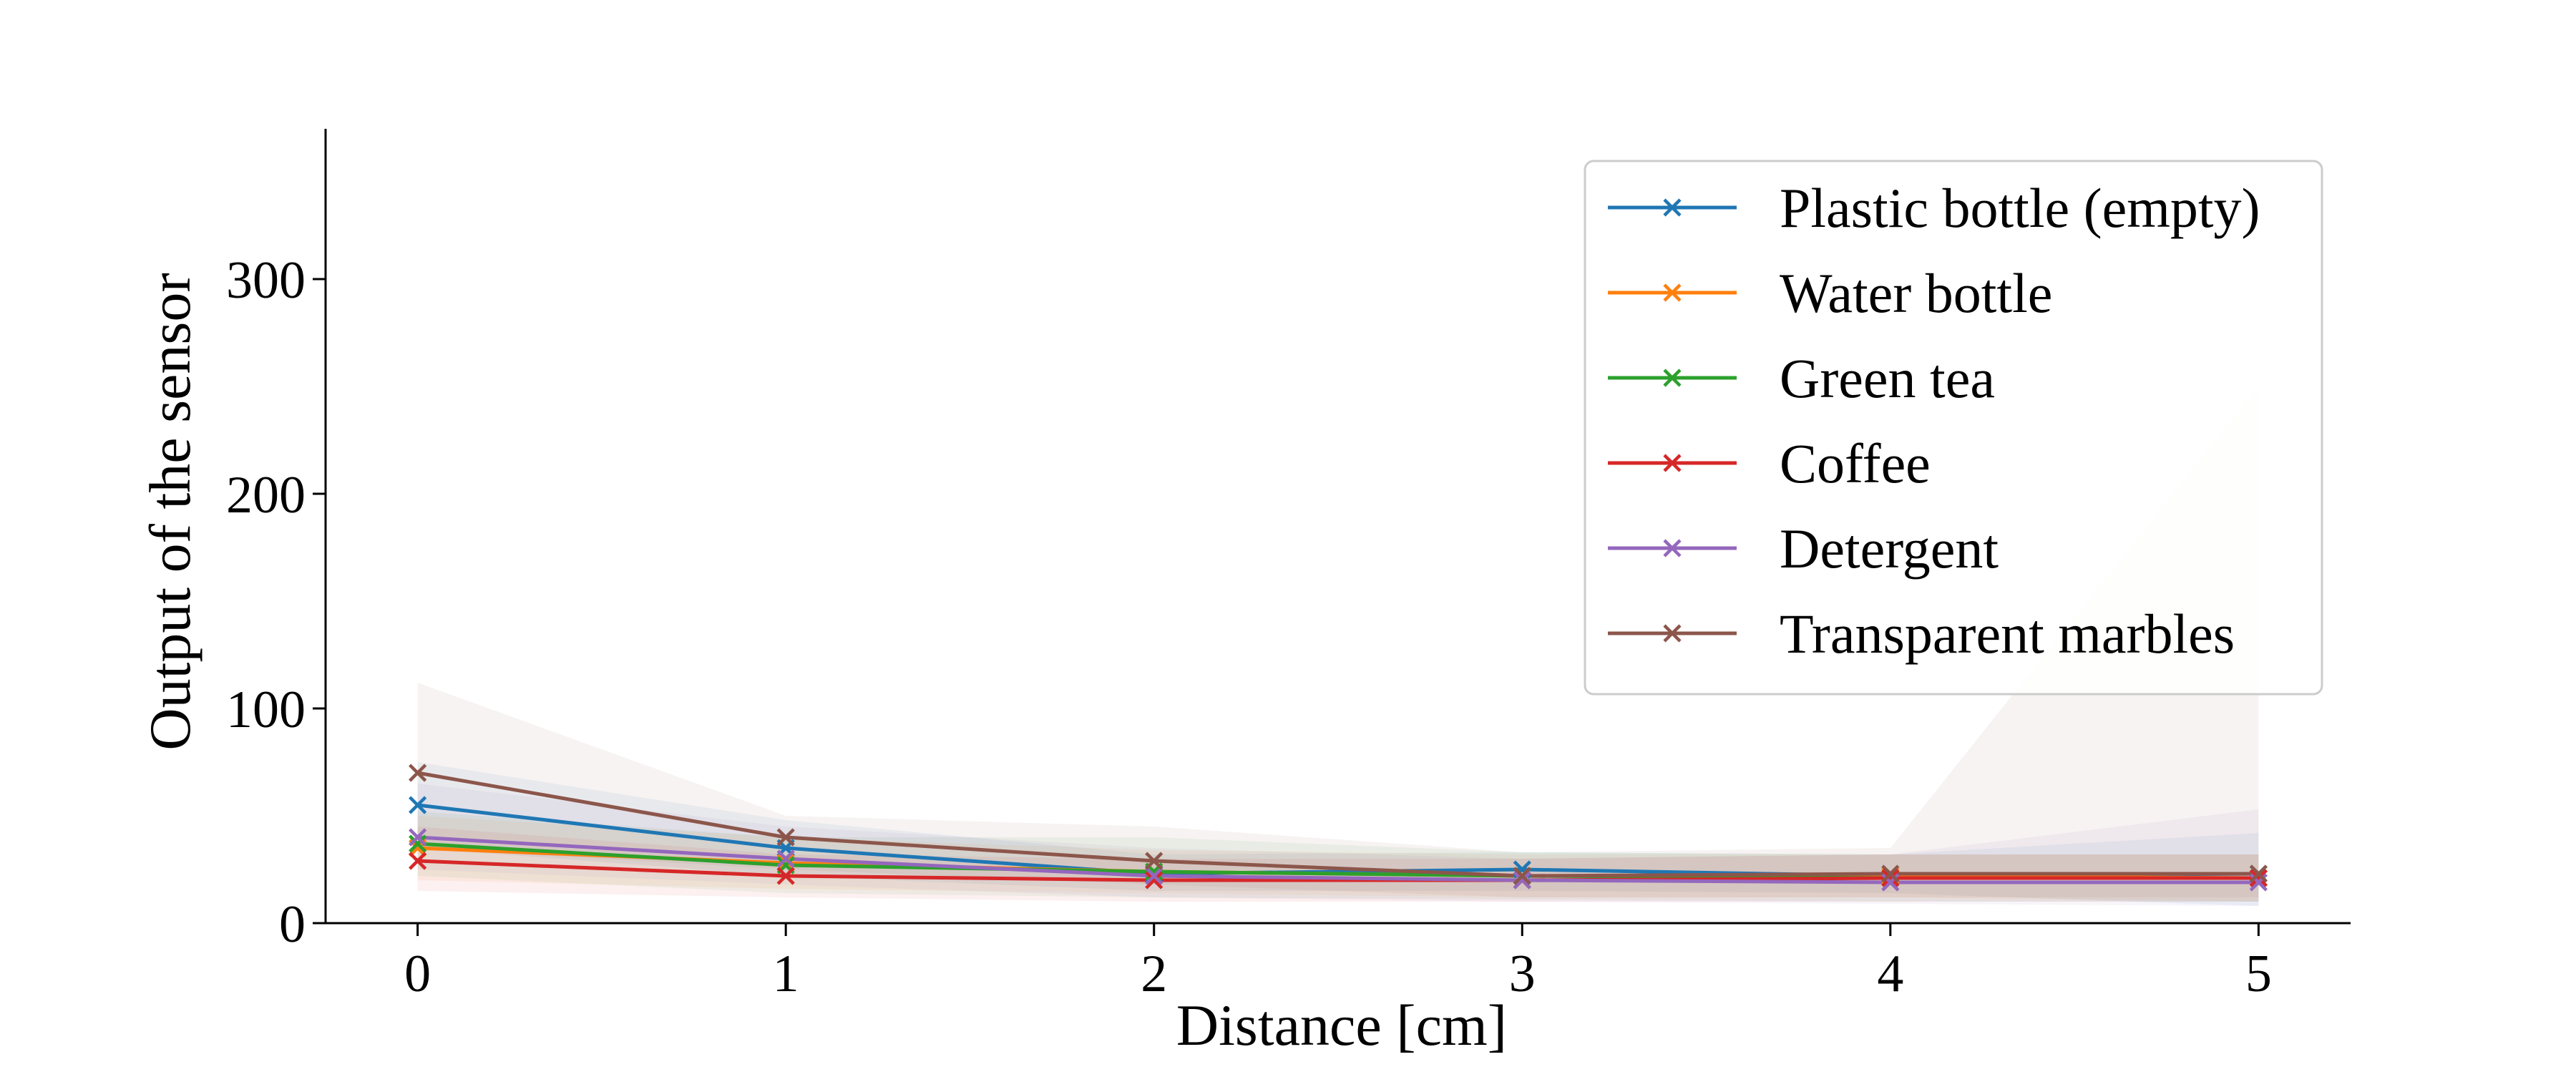  I want to click on legend-label: Coffee, so click(1855, 463).